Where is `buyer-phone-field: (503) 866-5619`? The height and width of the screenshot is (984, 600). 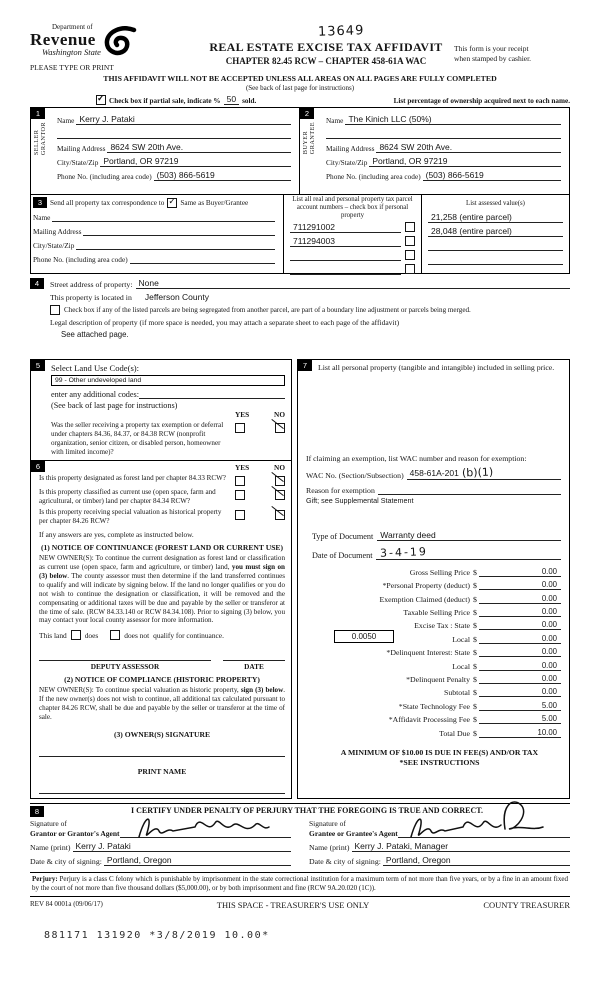 buyer-phone-field: (503) 866-5619 is located at coordinates (491, 175).